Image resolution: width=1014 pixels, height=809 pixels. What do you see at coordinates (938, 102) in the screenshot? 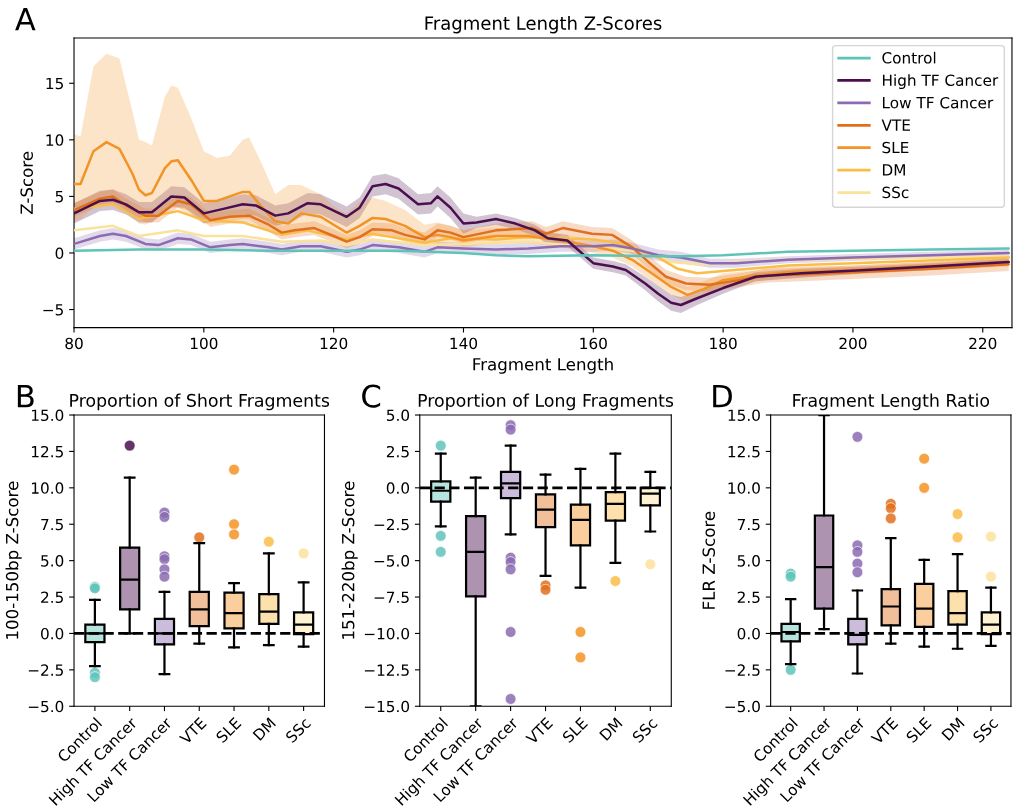
I see `legend-label: Low TF Cancer` at bounding box center [938, 102].